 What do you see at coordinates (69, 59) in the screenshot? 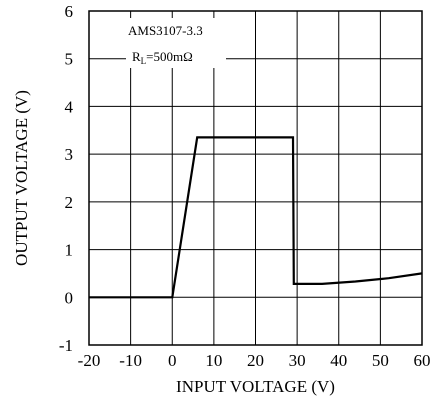
I see `y-tick-label: 5` at bounding box center [69, 59].